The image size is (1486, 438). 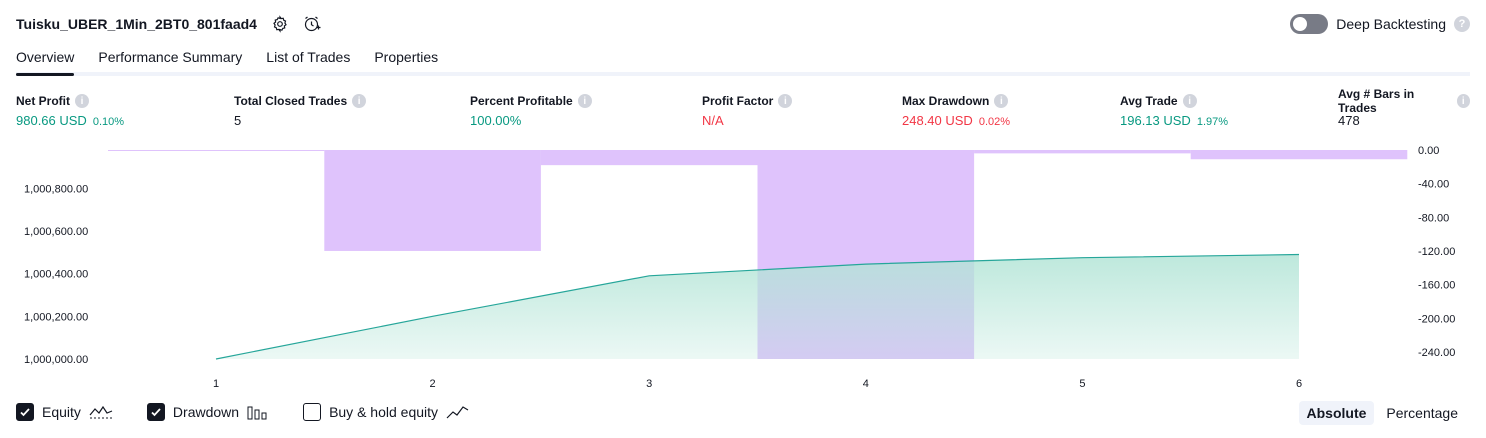 What do you see at coordinates (43, 101) in the screenshot?
I see `metric-label: Net Profit` at bounding box center [43, 101].